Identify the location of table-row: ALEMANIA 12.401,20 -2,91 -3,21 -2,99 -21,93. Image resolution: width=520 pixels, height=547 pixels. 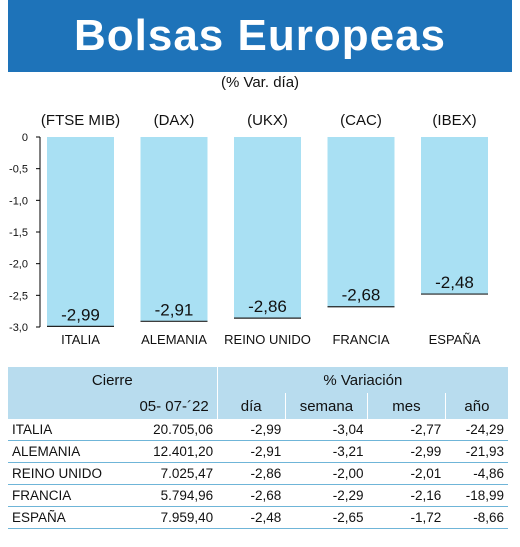
(258, 451).